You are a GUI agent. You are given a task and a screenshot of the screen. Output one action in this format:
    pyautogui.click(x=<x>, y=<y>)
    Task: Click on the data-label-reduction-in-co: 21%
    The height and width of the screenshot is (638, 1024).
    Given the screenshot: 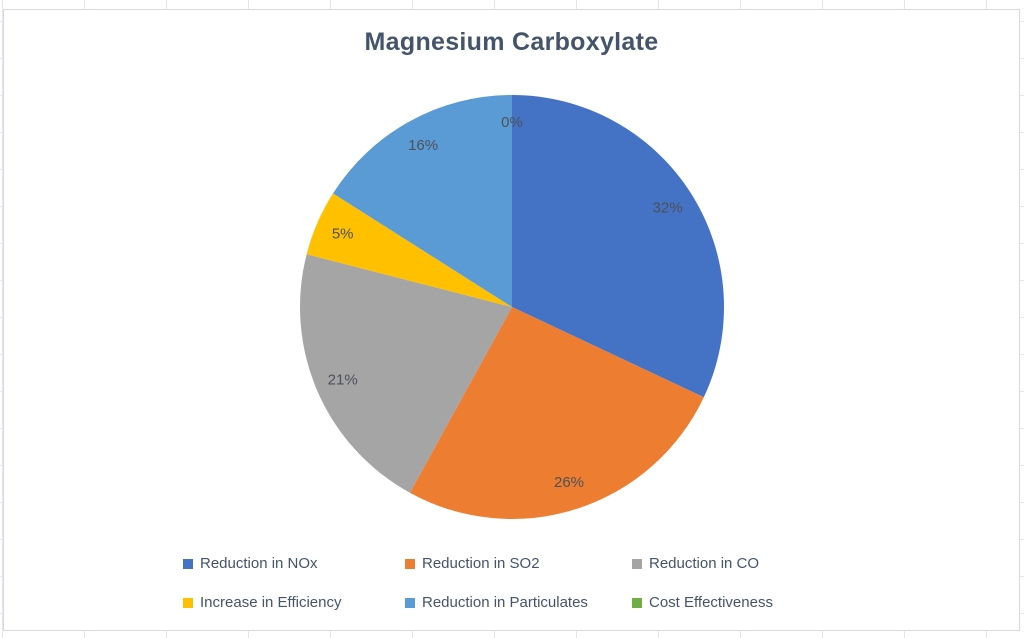 What is the action you would take?
    pyautogui.click(x=343, y=380)
    